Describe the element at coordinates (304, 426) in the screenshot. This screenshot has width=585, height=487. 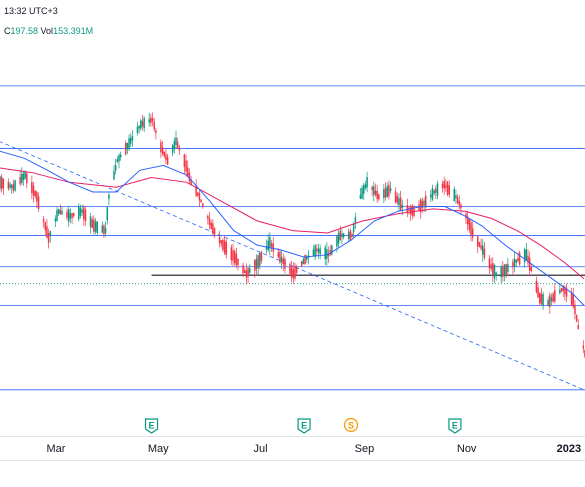
I see `event-label-1: E` at that location.